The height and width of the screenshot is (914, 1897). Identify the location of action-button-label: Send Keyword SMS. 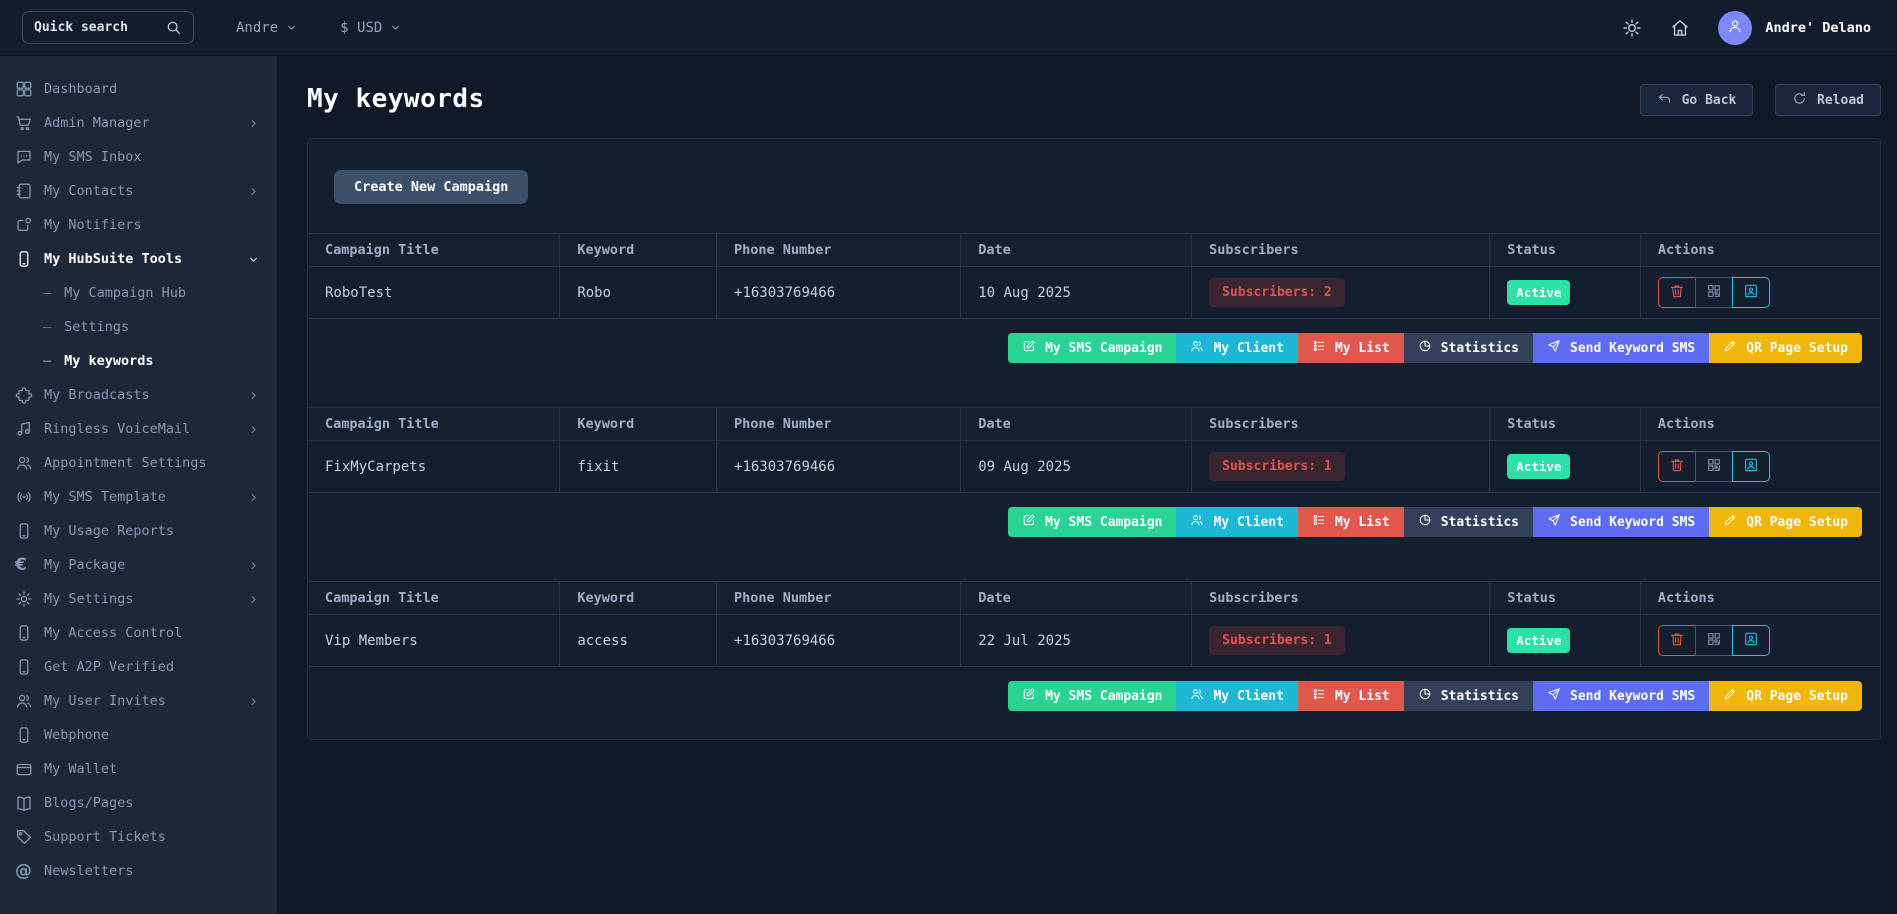
(1633, 522).